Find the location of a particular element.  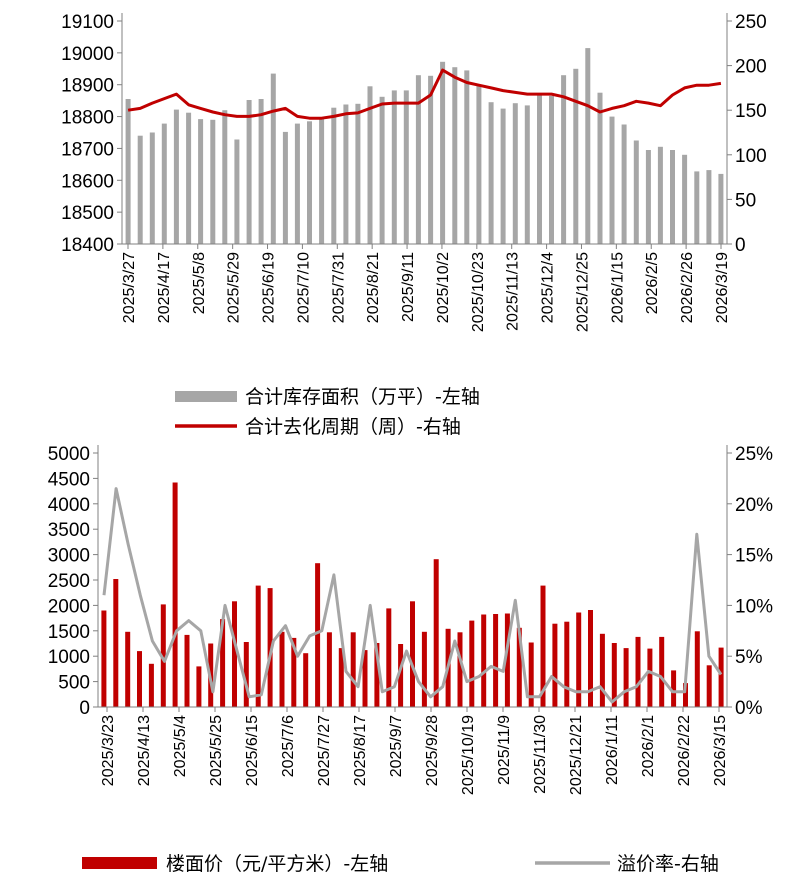

inventory-x-tick-label: 2026/1/15 is located at coordinates (617, 287).